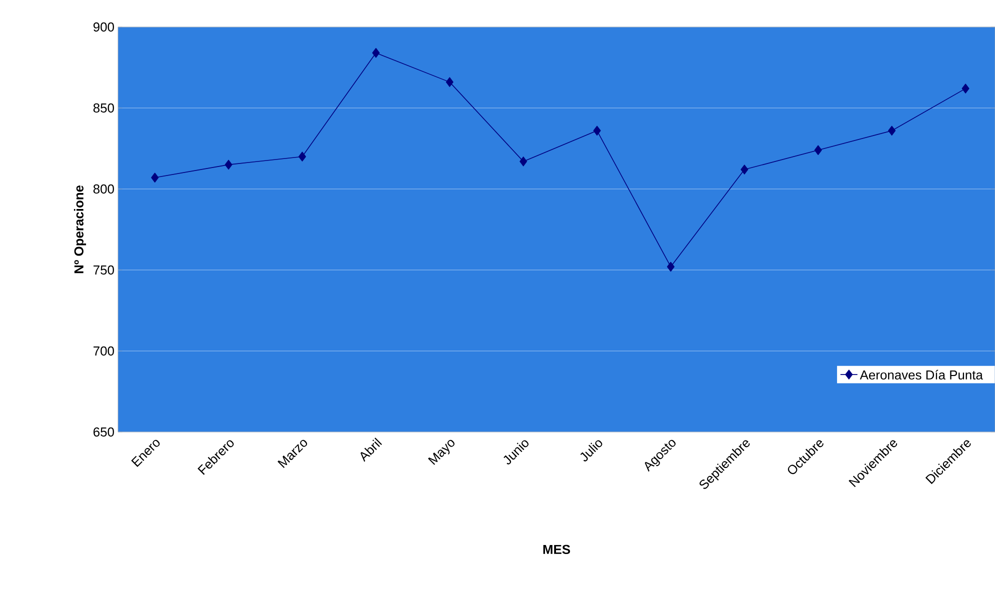 This screenshot has width=995, height=604. Describe the element at coordinates (103, 189) in the screenshot. I see `y-tick-label: 800` at that location.